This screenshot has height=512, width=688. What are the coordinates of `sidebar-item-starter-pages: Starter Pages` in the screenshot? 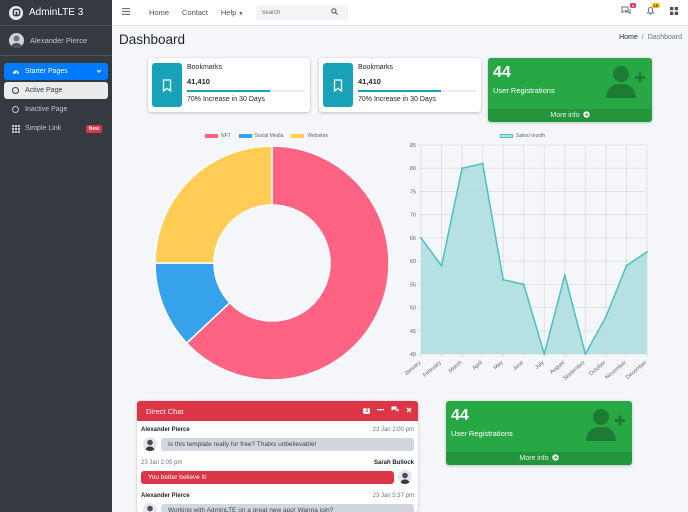 It's located at (56, 71).